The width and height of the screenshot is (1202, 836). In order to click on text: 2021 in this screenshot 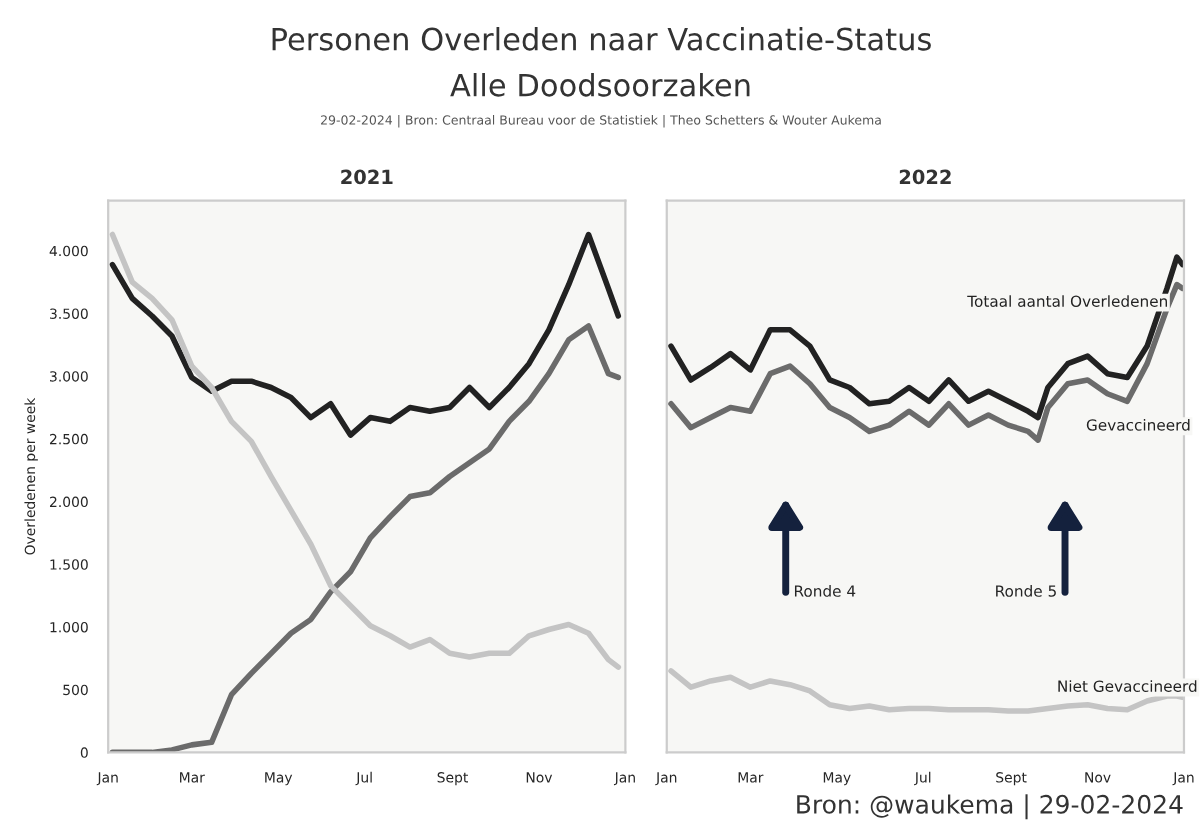, I will do `click(367, 177)`.